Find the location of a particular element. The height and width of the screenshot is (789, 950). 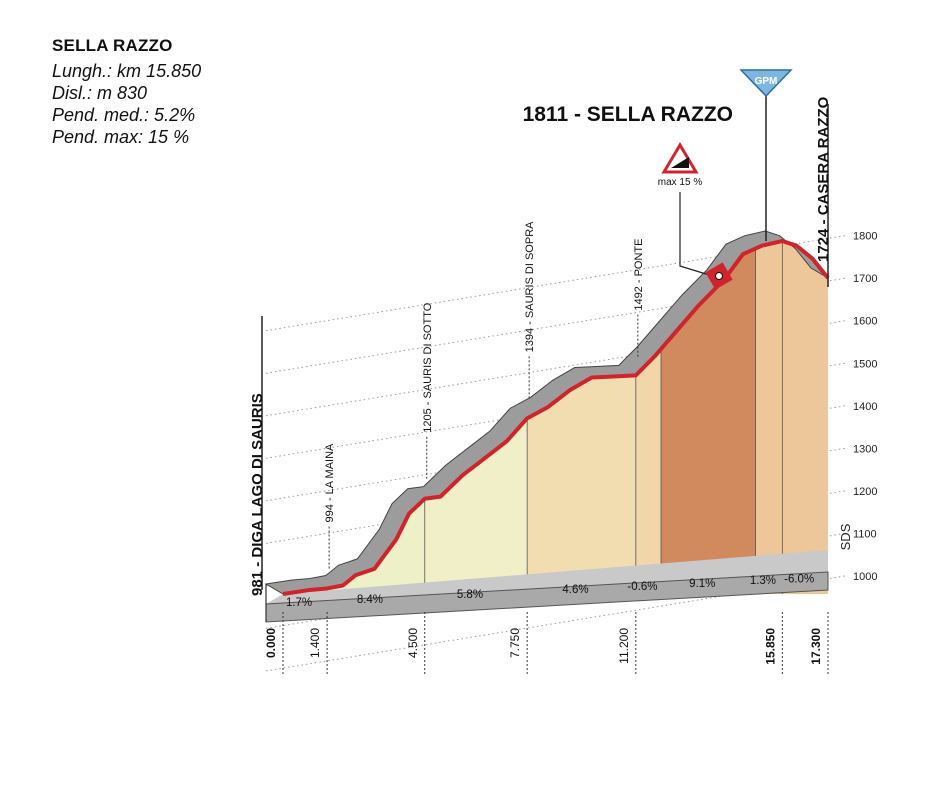

grade-label: 4.6% is located at coordinates (575, 590).